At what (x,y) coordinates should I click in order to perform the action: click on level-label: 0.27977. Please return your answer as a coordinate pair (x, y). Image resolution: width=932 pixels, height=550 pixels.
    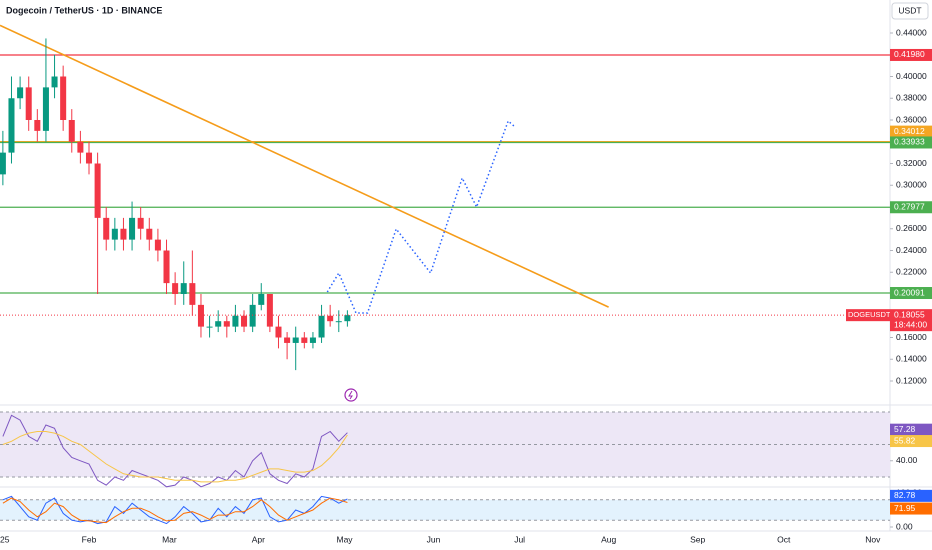
    Looking at the image, I should click on (909, 207).